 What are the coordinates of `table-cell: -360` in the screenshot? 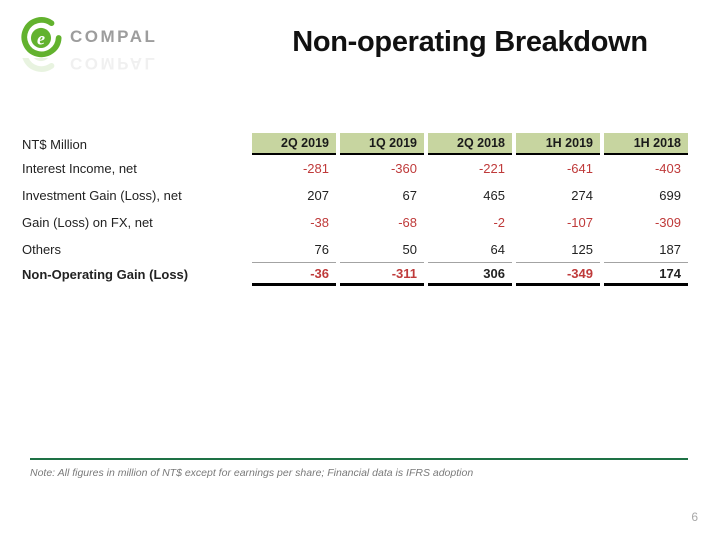 It's located at (403, 168).